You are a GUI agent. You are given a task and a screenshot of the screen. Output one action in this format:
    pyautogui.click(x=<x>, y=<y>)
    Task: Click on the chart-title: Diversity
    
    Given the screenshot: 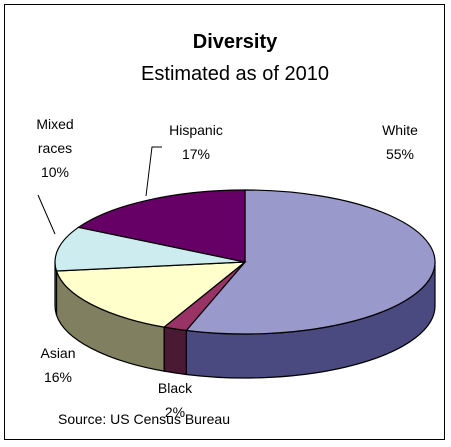 What is the action you would take?
    pyautogui.click(x=235, y=42)
    